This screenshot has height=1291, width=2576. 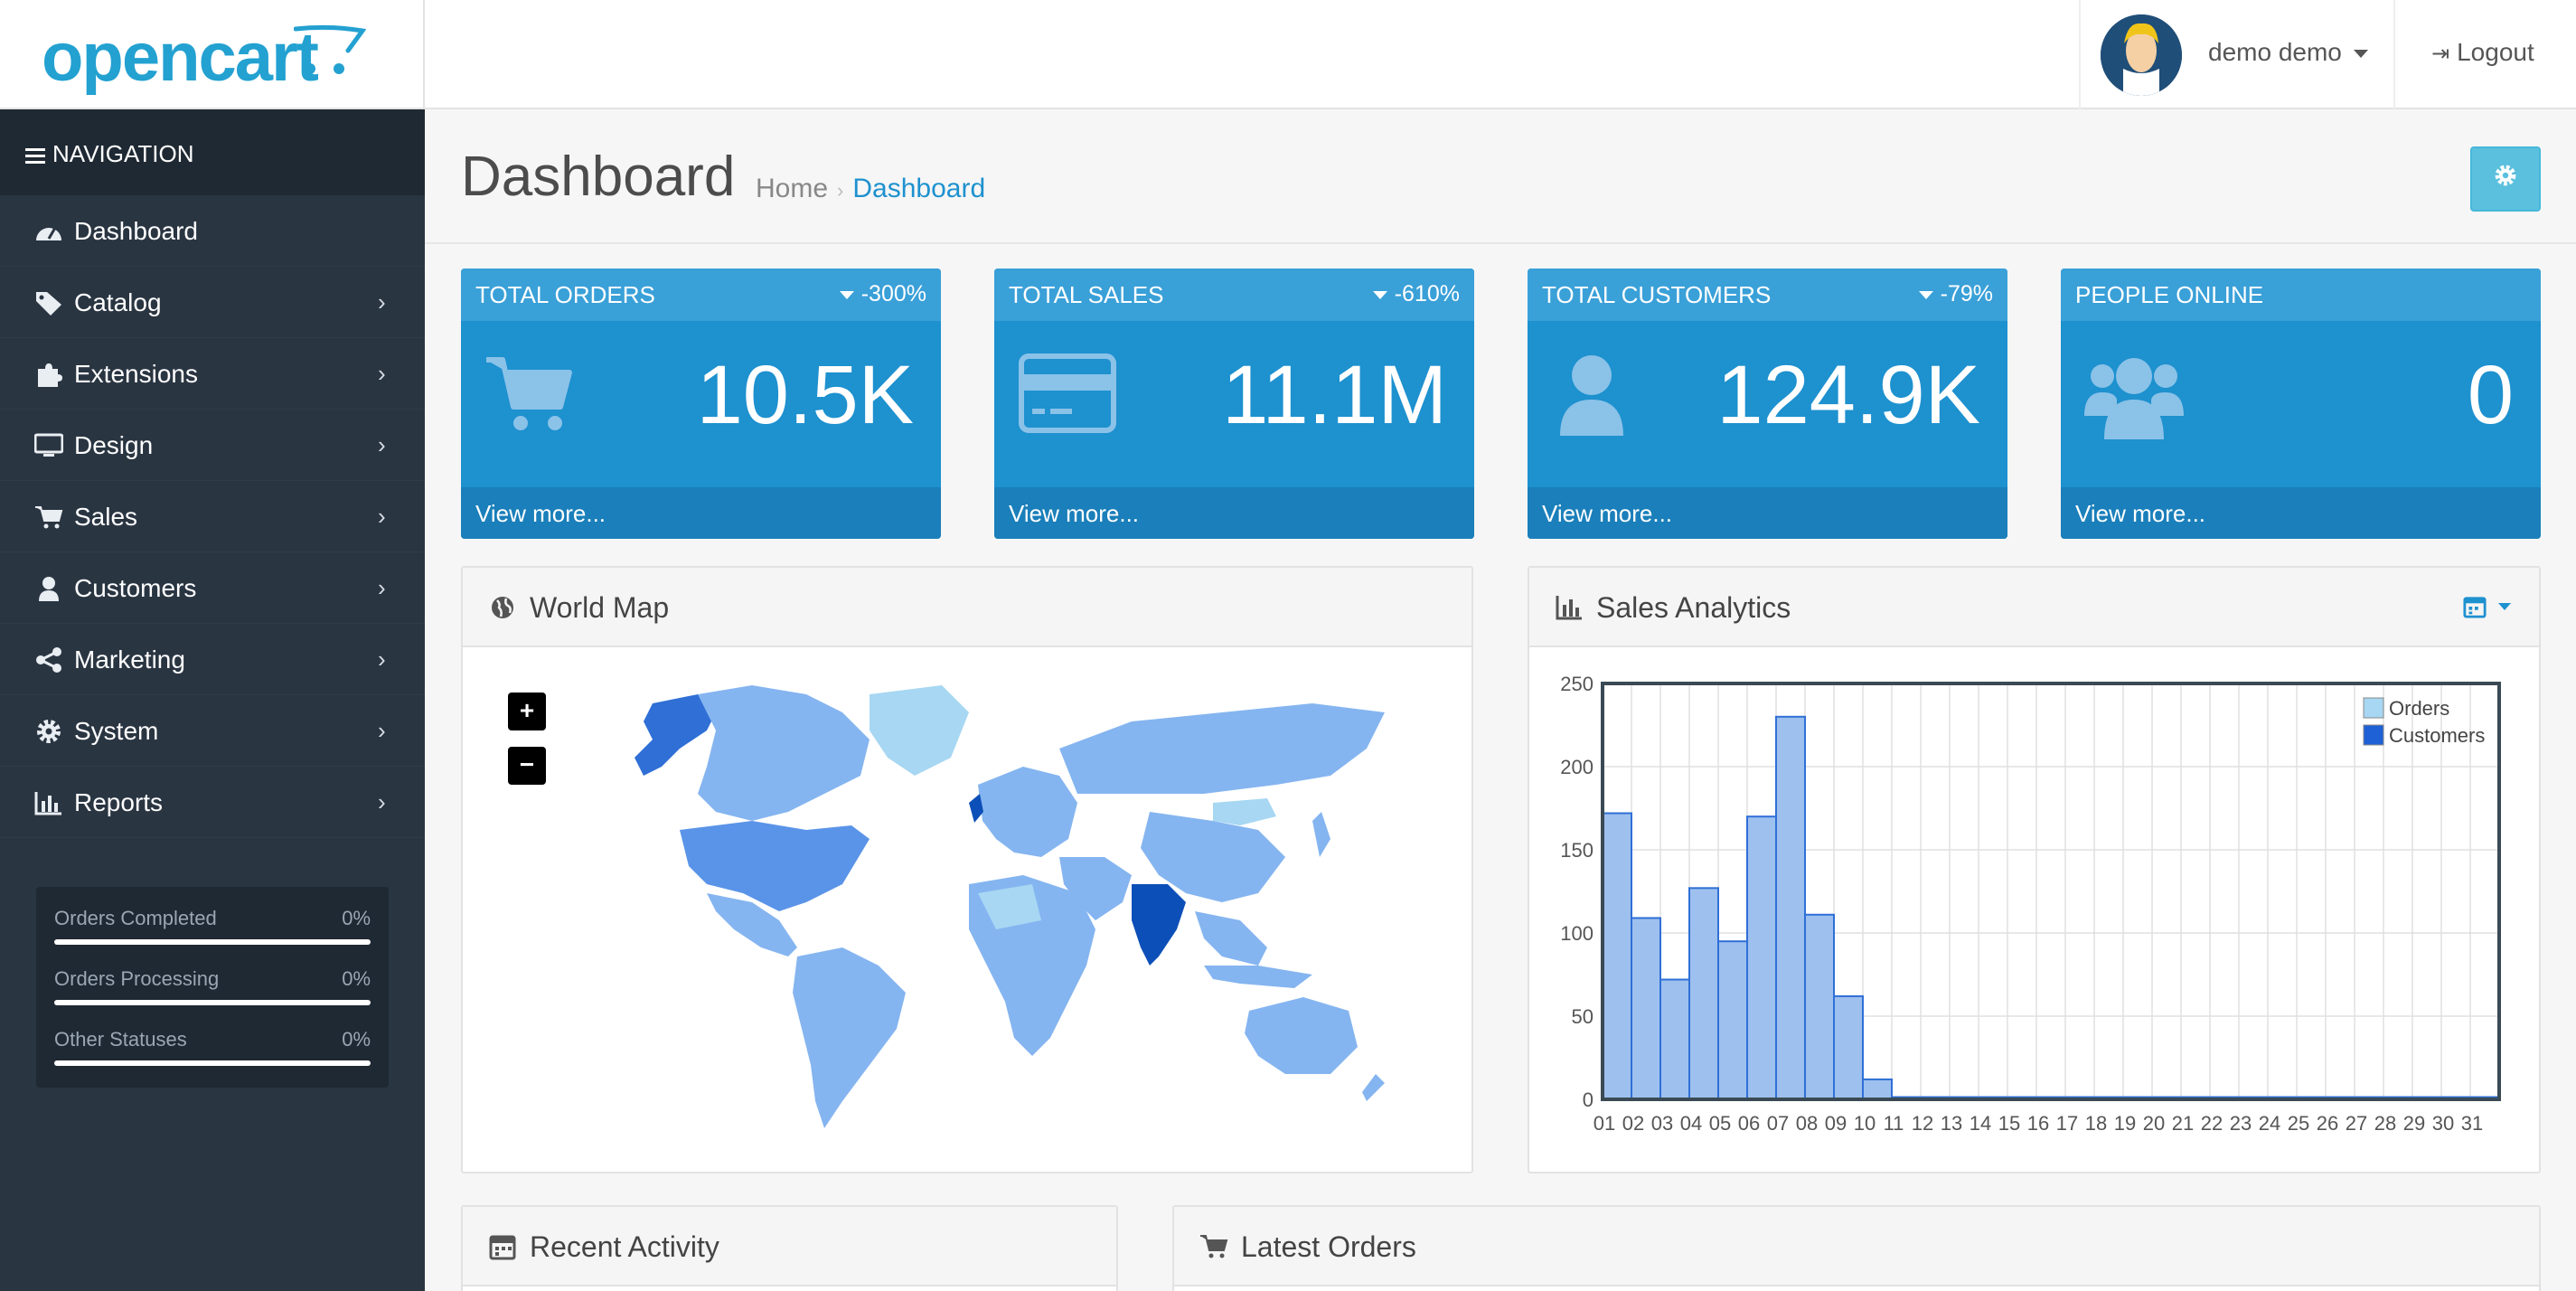 What do you see at coordinates (180, 57) in the screenshot?
I see `opencart-logo: opencart` at bounding box center [180, 57].